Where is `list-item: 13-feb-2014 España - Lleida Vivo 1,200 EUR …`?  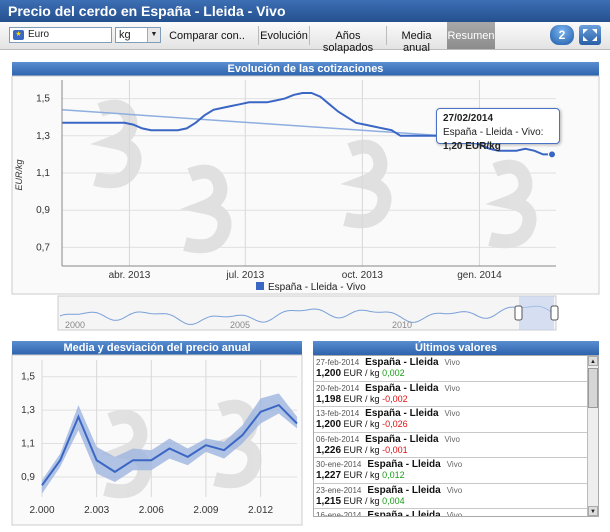
list-item: 13-feb-2014 España - Lleida Vivo 1,200 EUR … is located at coordinates (456, 420).